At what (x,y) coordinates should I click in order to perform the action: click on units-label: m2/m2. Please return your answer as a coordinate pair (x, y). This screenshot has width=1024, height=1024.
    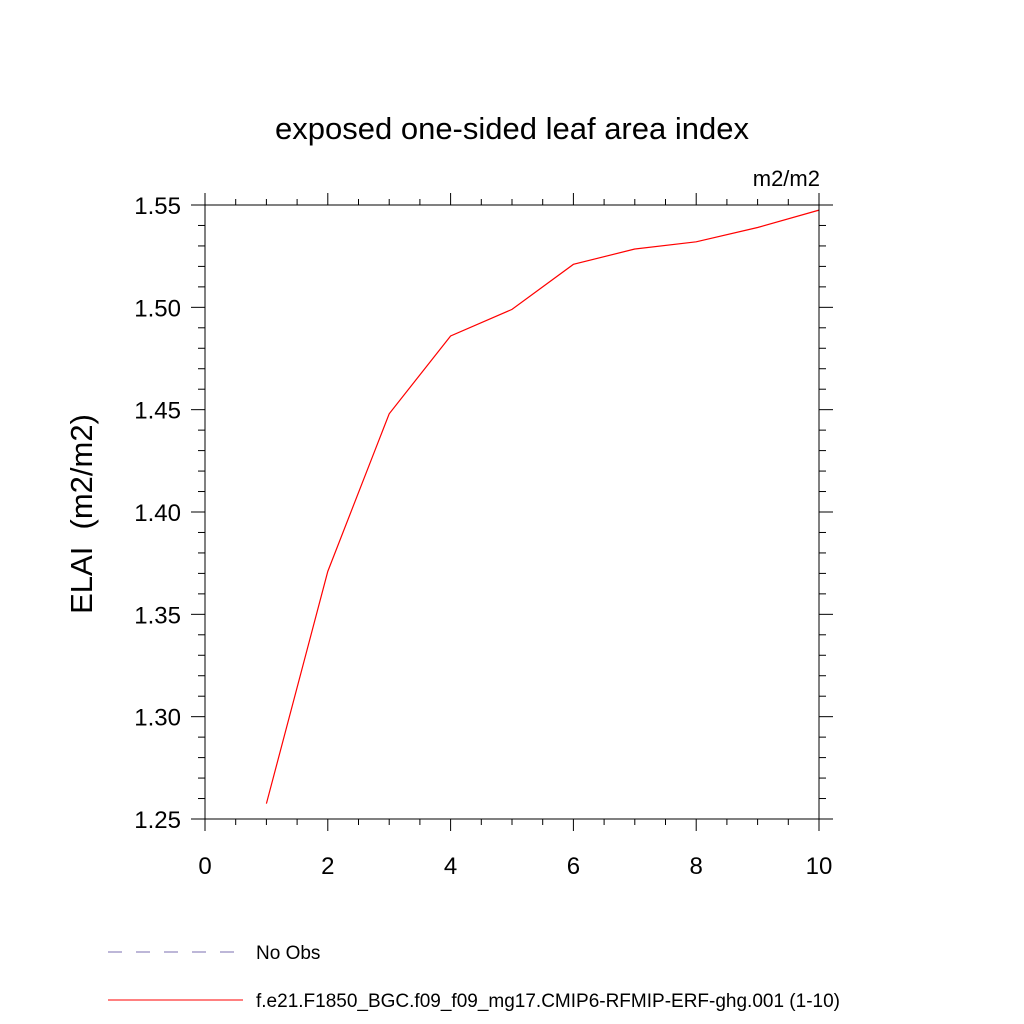
    Looking at the image, I should click on (786, 178).